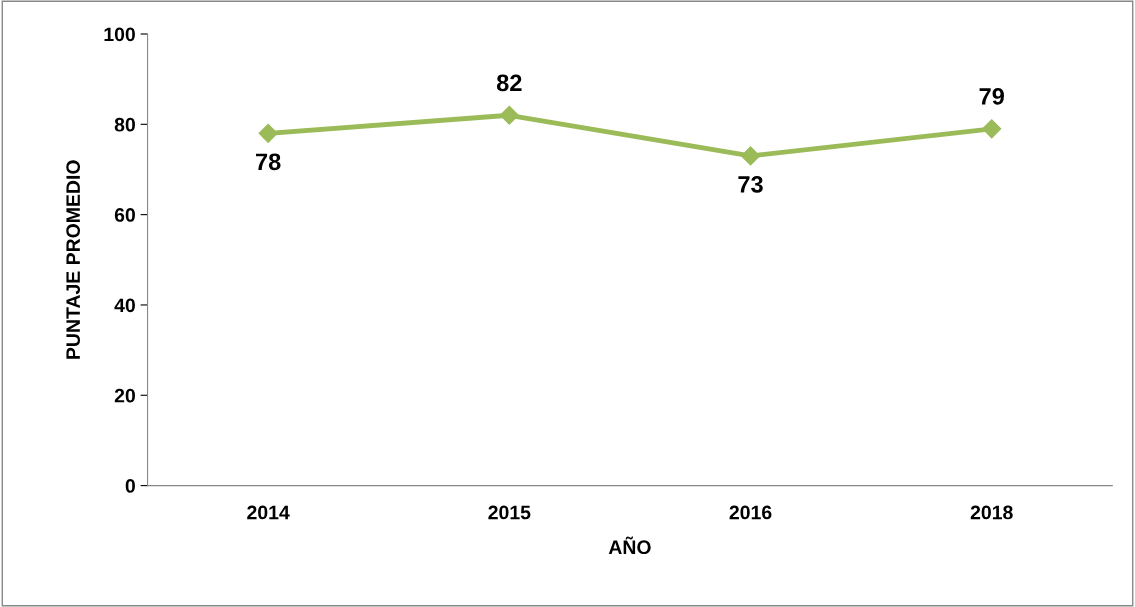  What do you see at coordinates (750, 512) in the screenshot?
I see `x-tick-label: 2016` at bounding box center [750, 512].